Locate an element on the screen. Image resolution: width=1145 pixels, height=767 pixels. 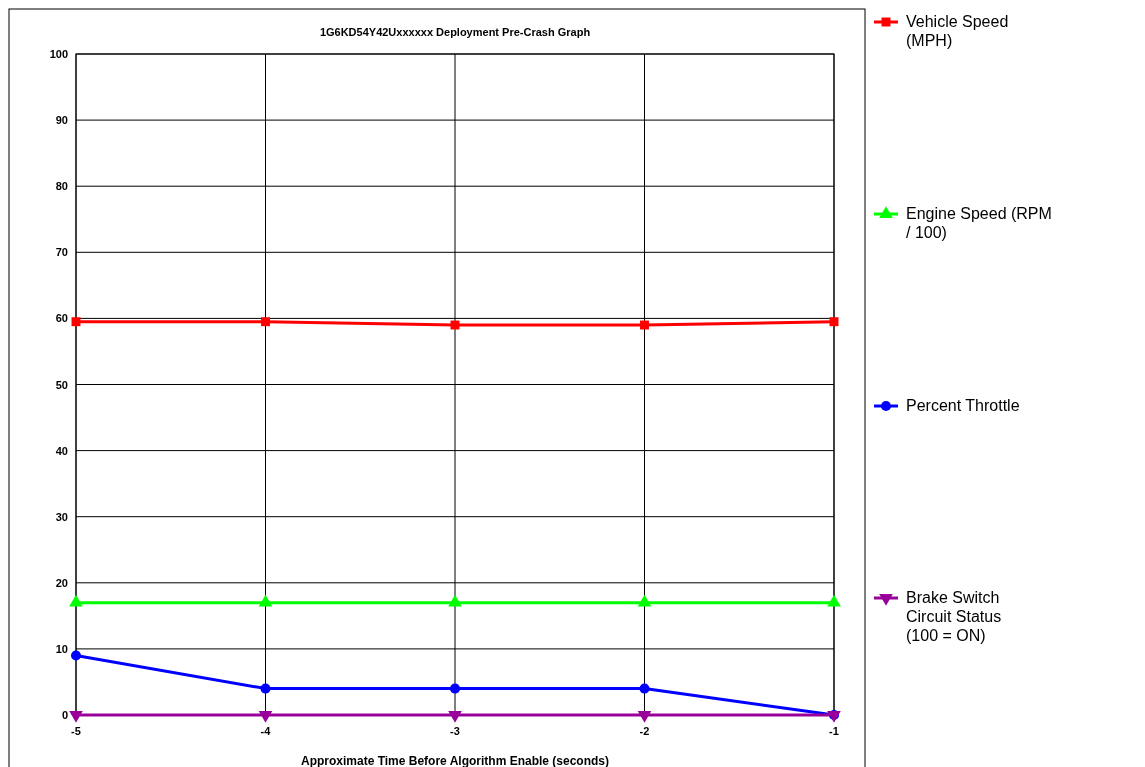
x-tick-label: -1 is located at coordinates (834, 731).